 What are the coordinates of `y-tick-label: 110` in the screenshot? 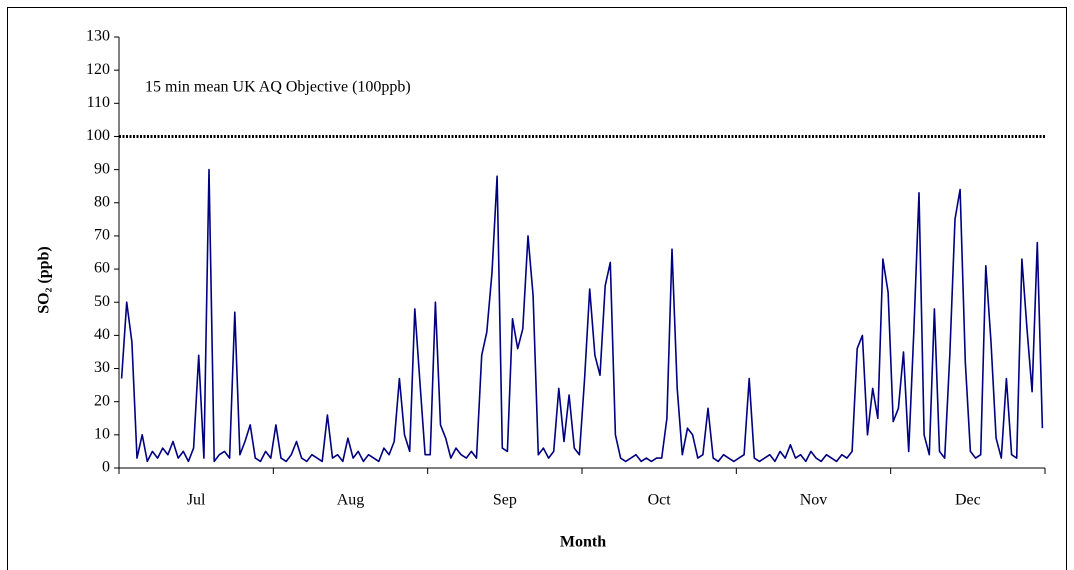 It's located at (98, 102).